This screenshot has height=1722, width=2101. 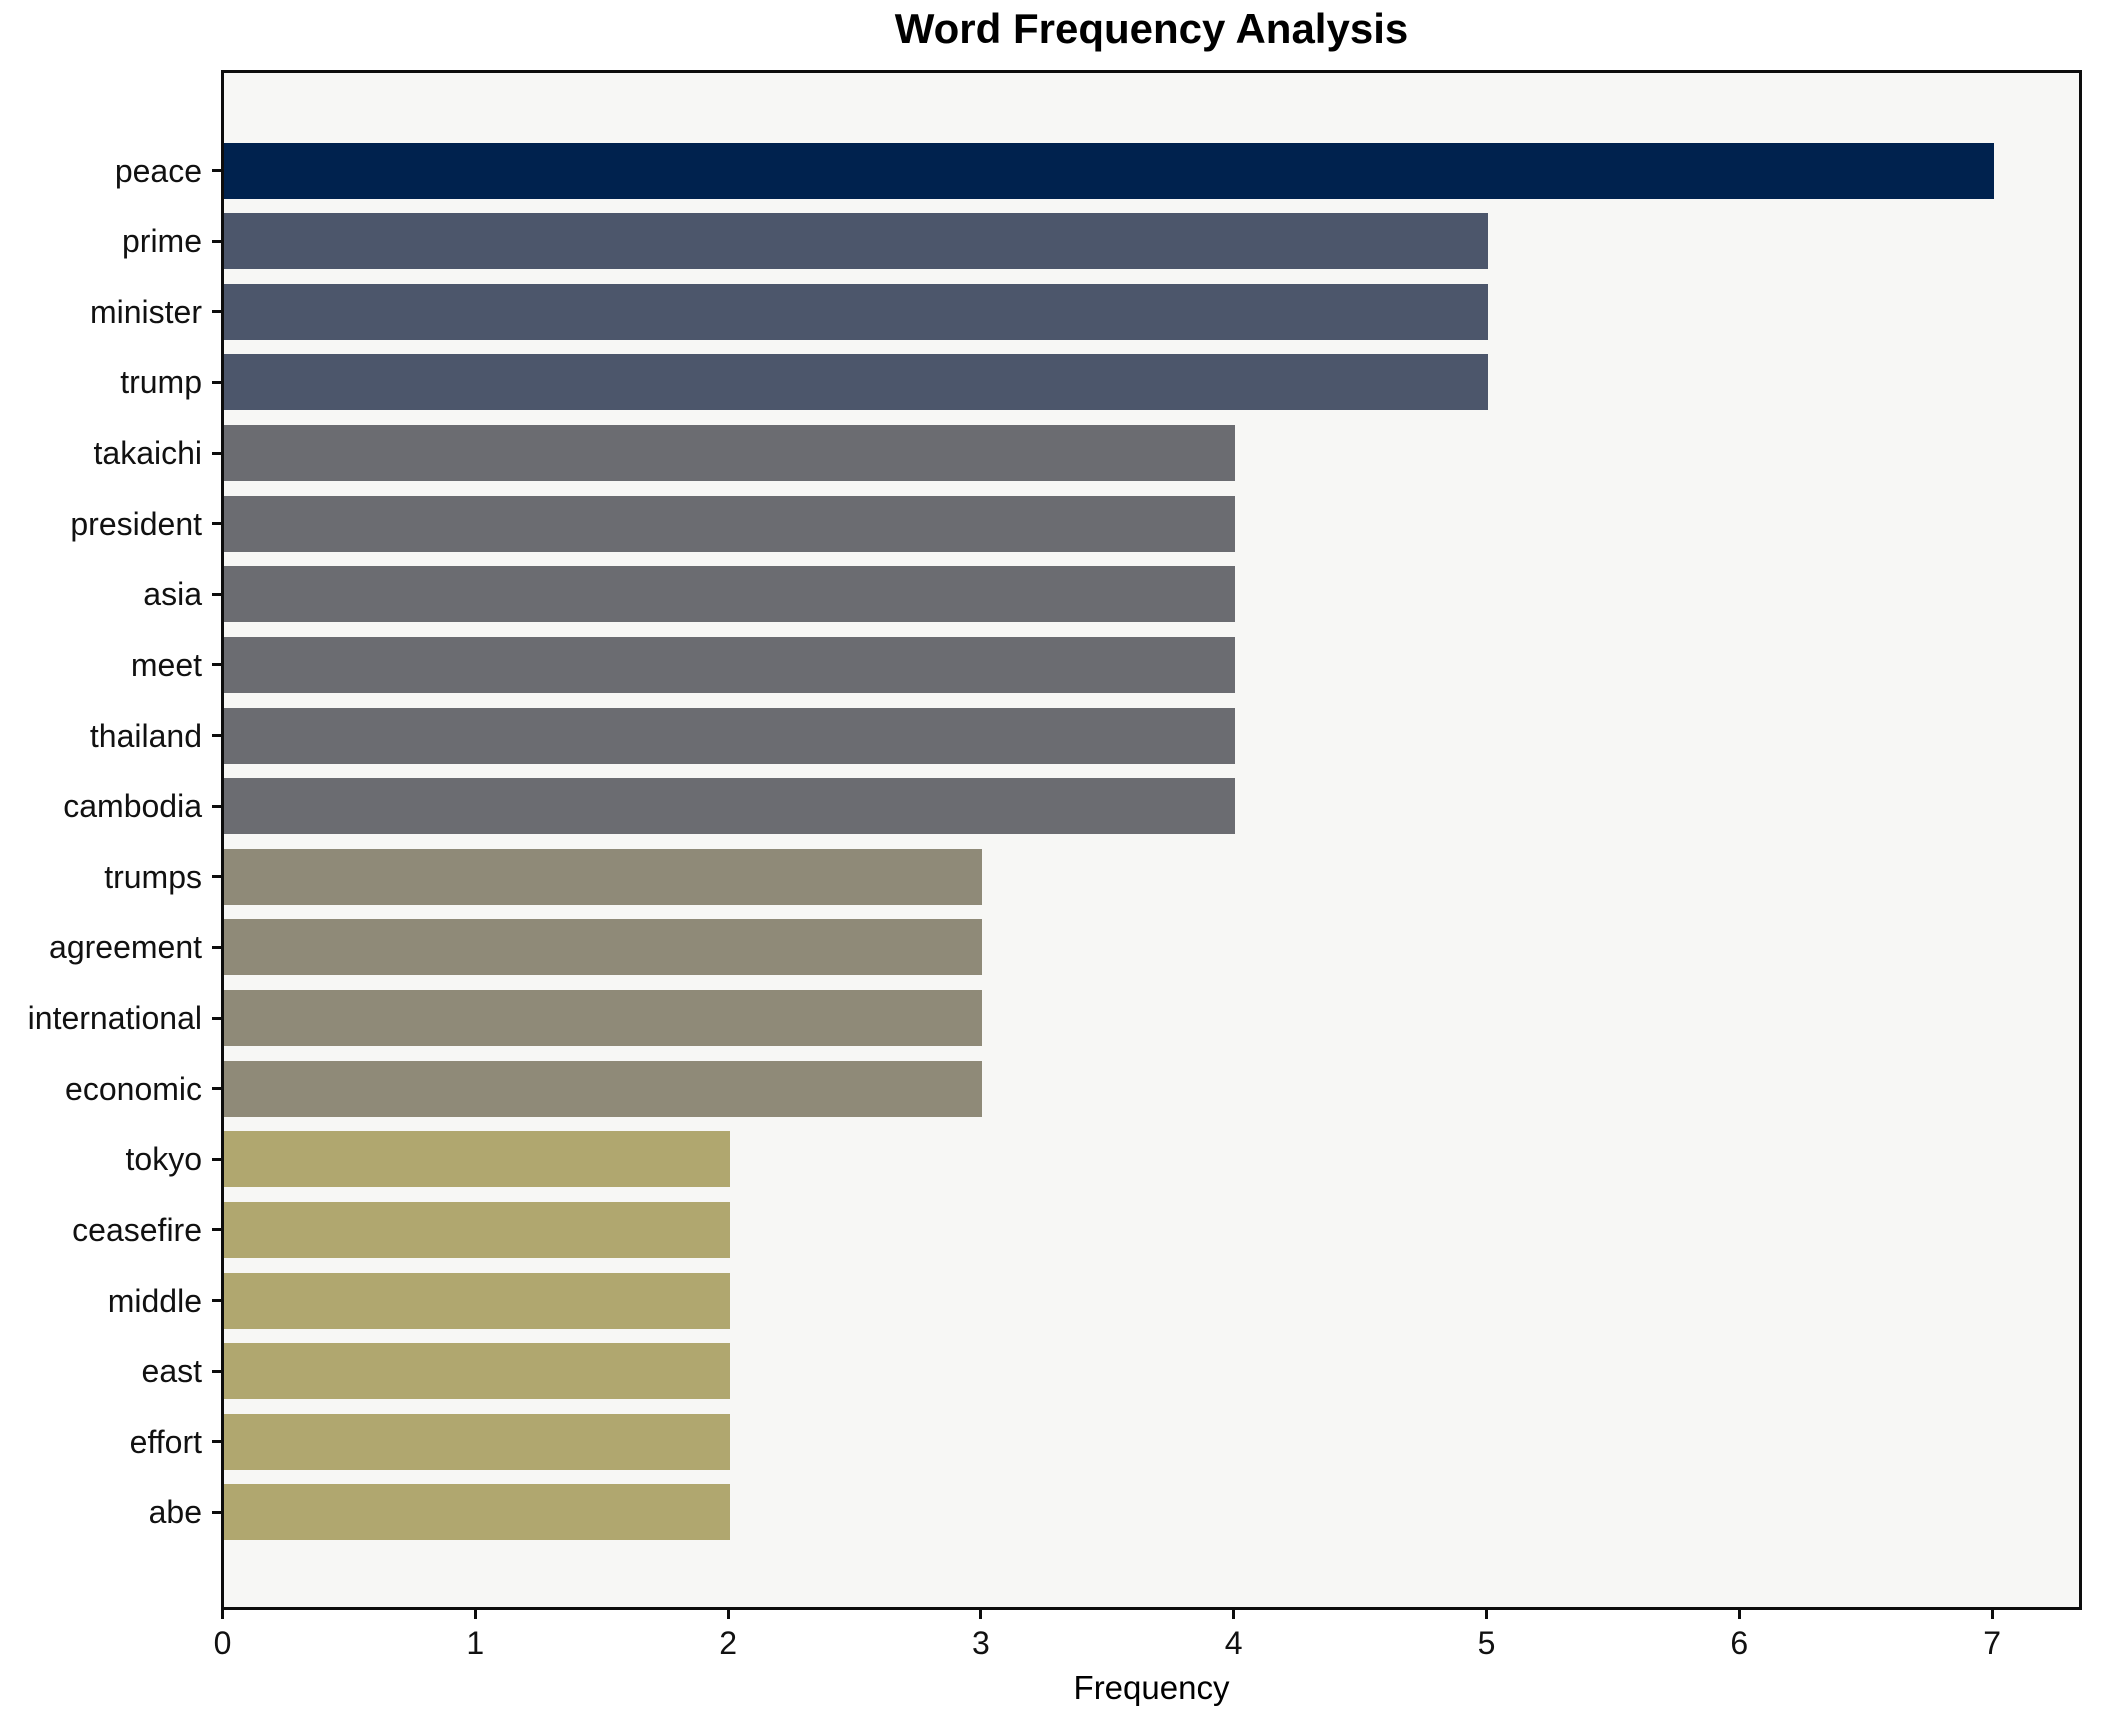 What do you see at coordinates (171, 1371) in the screenshot?
I see `y-tick-label-east: east` at bounding box center [171, 1371].